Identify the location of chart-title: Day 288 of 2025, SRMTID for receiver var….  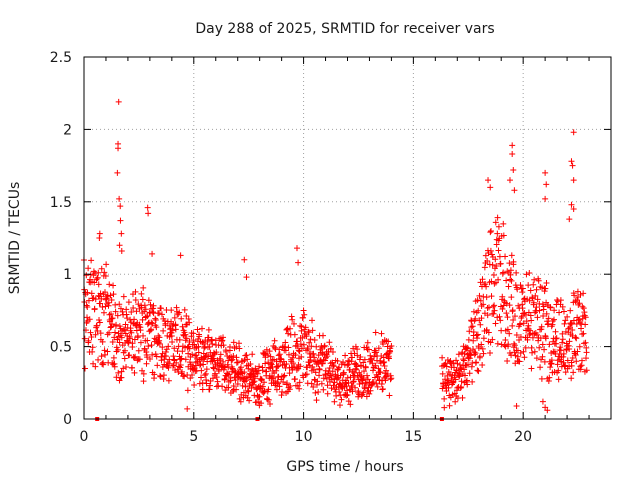
(344, 29).